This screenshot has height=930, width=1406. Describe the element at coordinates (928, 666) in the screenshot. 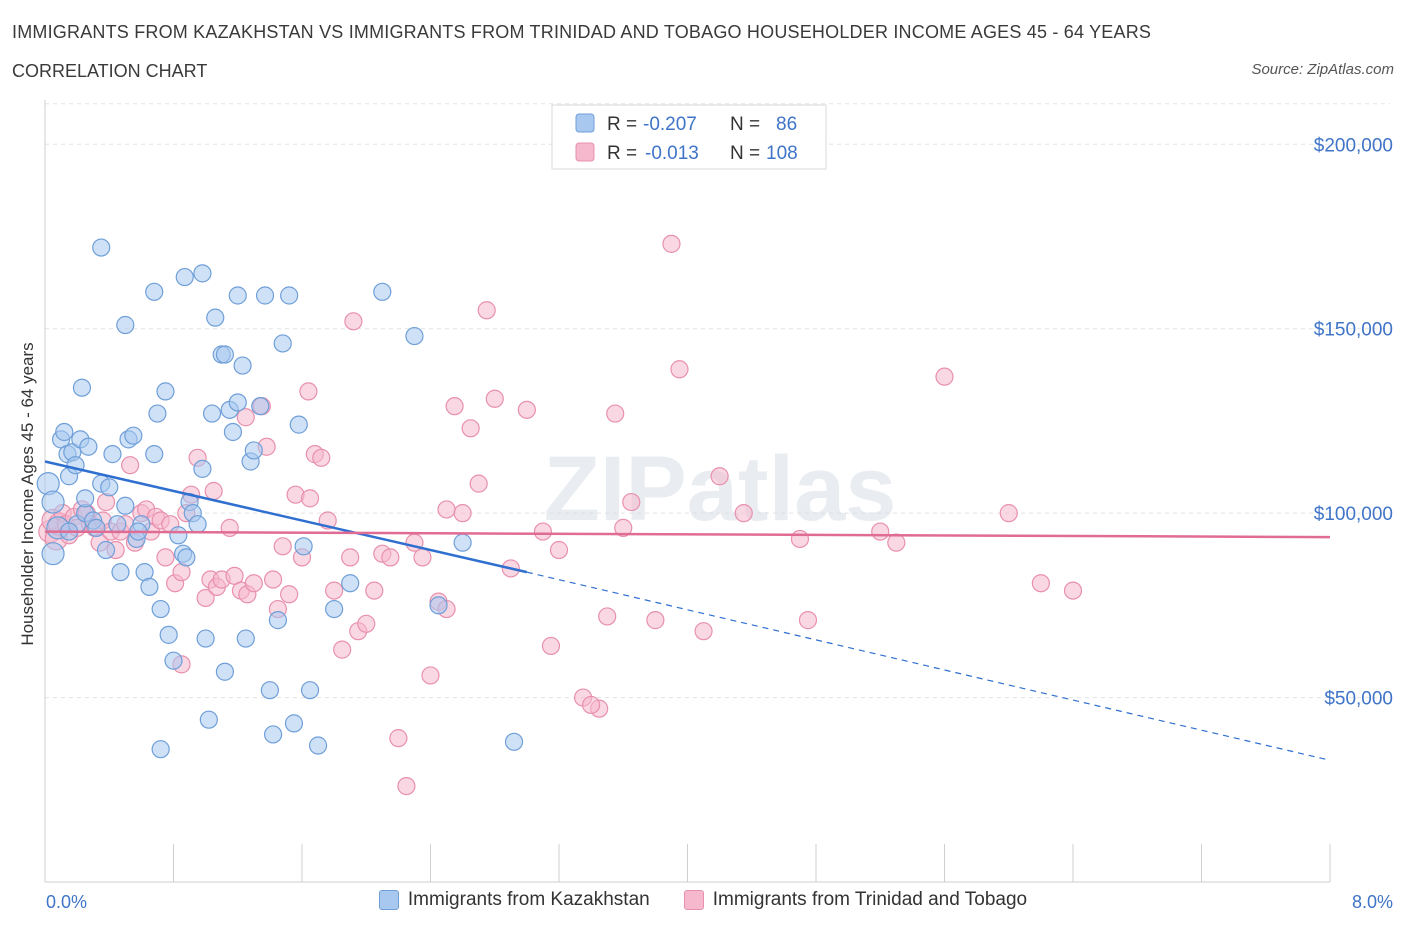

I see `trend-line-kazakhstan-projection` at that location.